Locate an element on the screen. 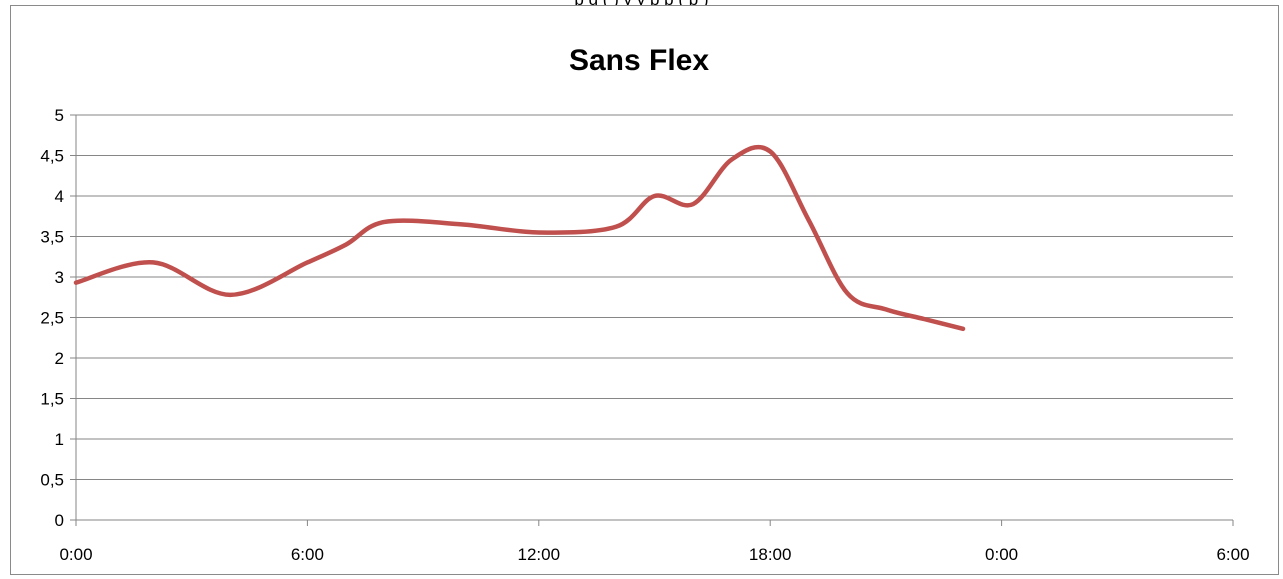 This screenshot has width=1283, height=579. y-tick-label: 5 is located at coordinates (59, 115).